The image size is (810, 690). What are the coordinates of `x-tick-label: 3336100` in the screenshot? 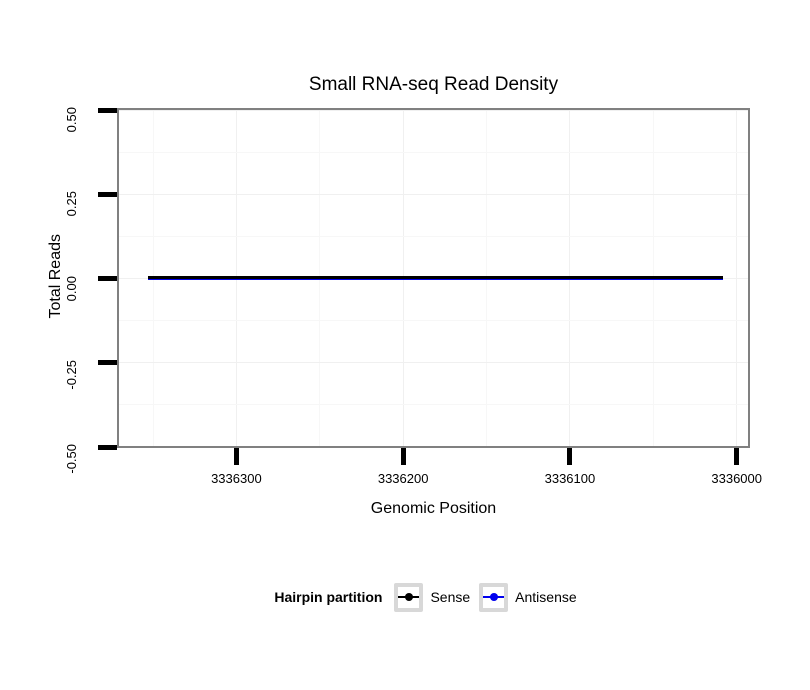 It's located at (570, 478).